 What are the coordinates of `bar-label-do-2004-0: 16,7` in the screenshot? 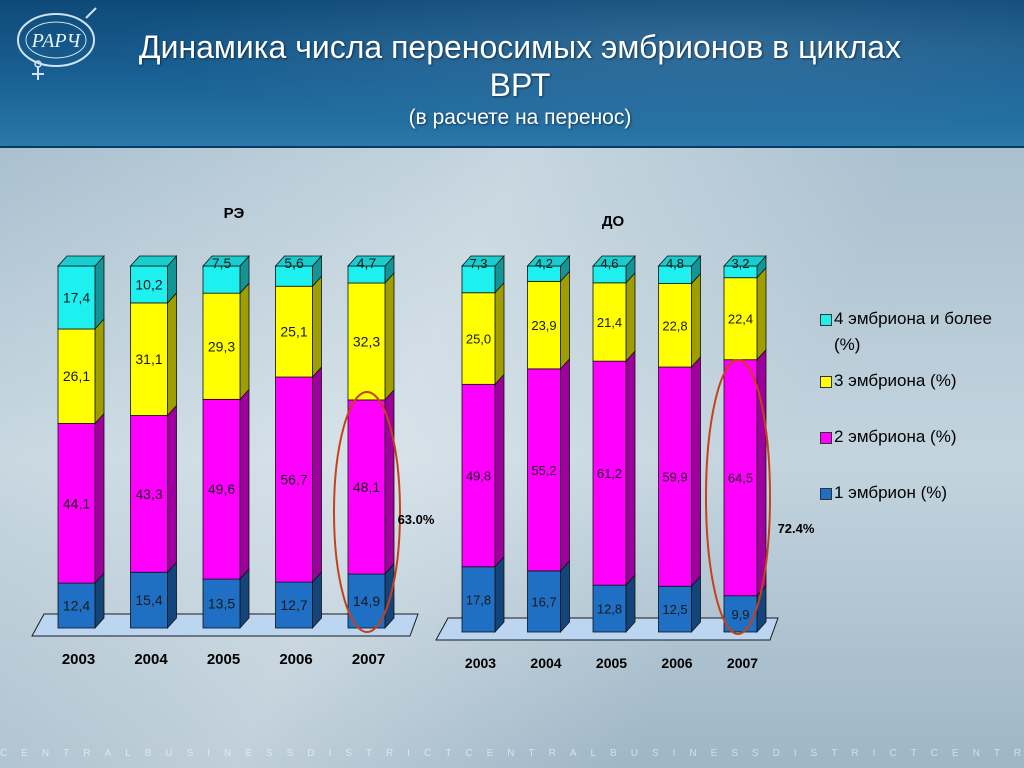 It's located at (543, 601).